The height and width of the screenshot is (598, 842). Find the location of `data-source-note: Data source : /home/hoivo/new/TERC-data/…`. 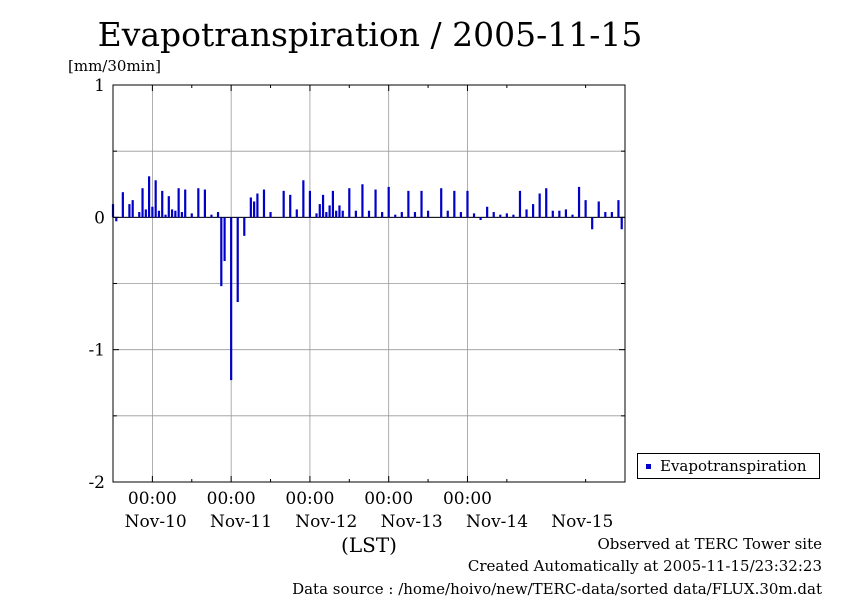

data-source-note: Data source : /home/hoivo/new/TERC-data/… is located at coordinates (557, 589).